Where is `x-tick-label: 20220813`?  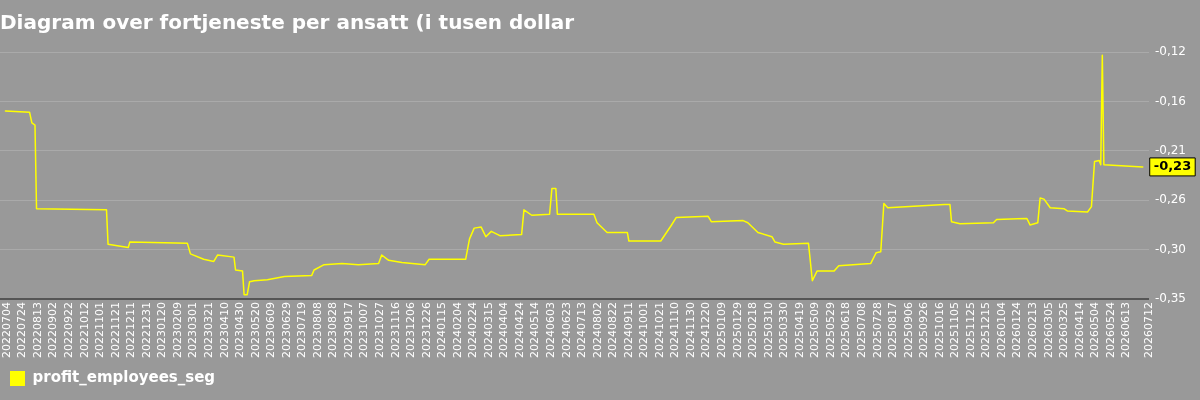
x-tick-label: 20220813 is located at coordinates (37, 330).